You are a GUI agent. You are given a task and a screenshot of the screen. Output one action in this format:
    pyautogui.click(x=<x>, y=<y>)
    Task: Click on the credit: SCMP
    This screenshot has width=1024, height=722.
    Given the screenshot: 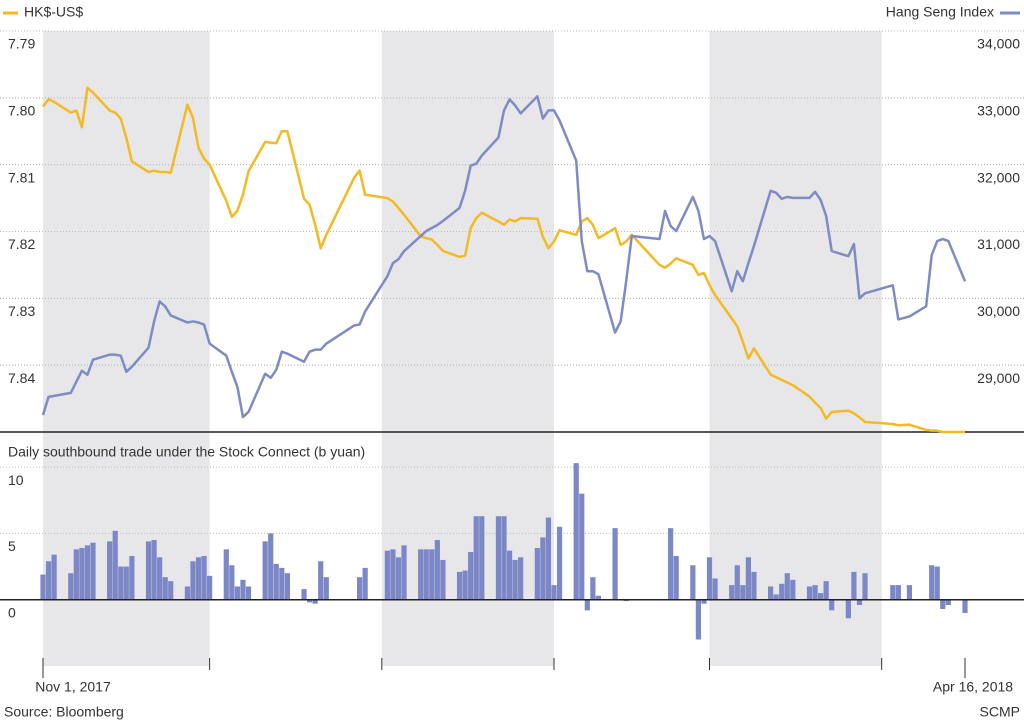 What is the action you would take?
    pyautogui.click(x=1000, y=712)
    